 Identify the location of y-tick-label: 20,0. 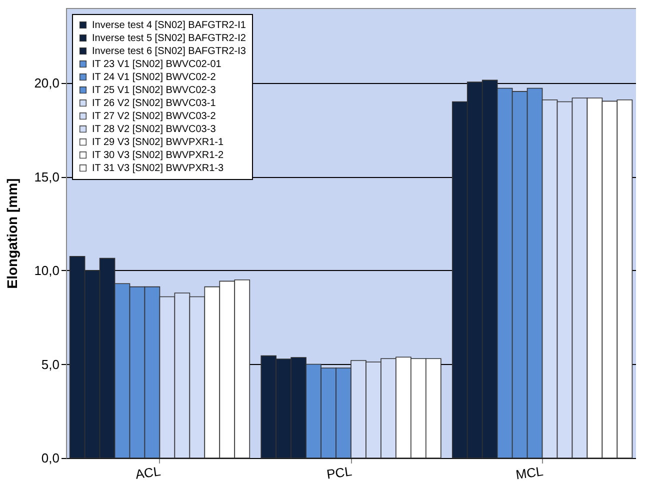
(47, 83).